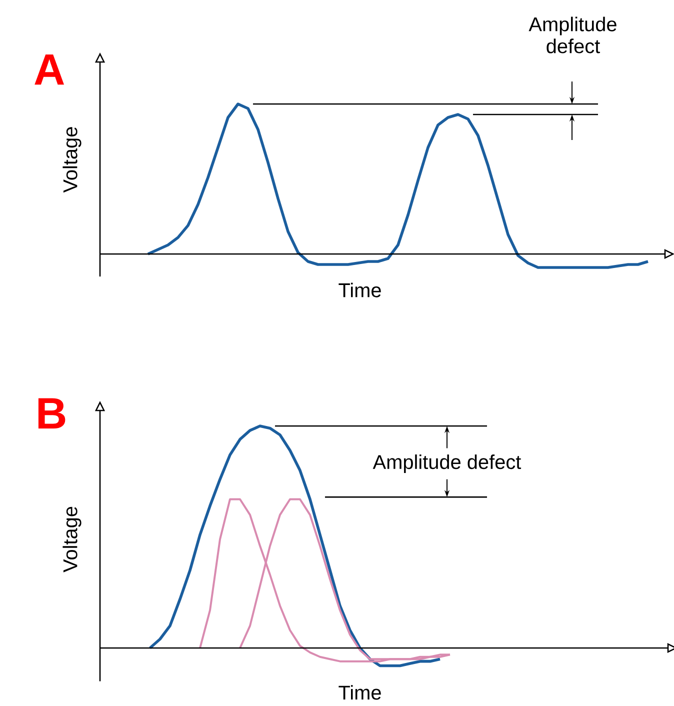  What do you see at coordinates (52, 413) in the screenshot?
I see `chart-title: B` at bounding box center [52, 413].